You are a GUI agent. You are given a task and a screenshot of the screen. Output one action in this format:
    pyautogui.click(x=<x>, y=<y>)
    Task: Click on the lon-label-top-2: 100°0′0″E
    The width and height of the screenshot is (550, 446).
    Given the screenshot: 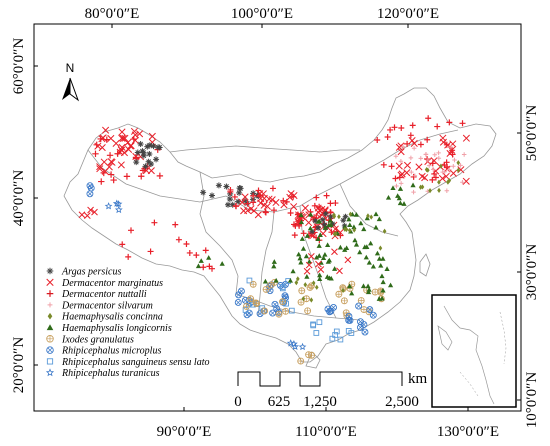 What is the action you would take?
    pyautogui.click(x=262, y=14)
    